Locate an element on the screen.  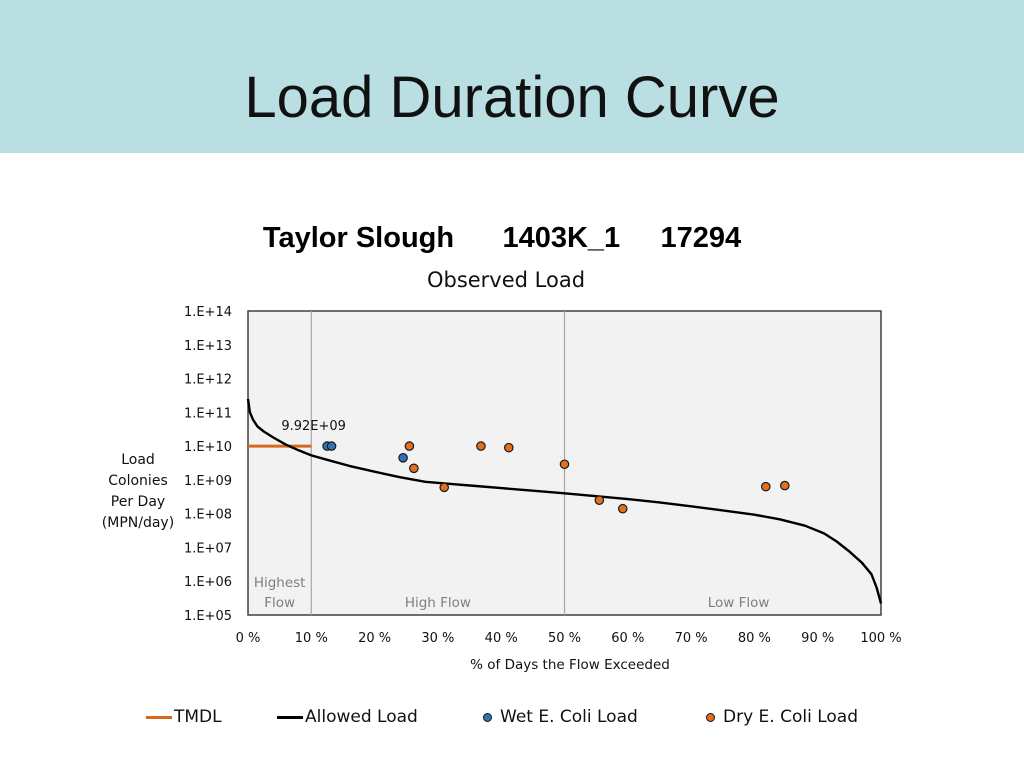
y-axis-label: Load Colonies Per Day (MPN/day) is located at coordinates (138, 492).